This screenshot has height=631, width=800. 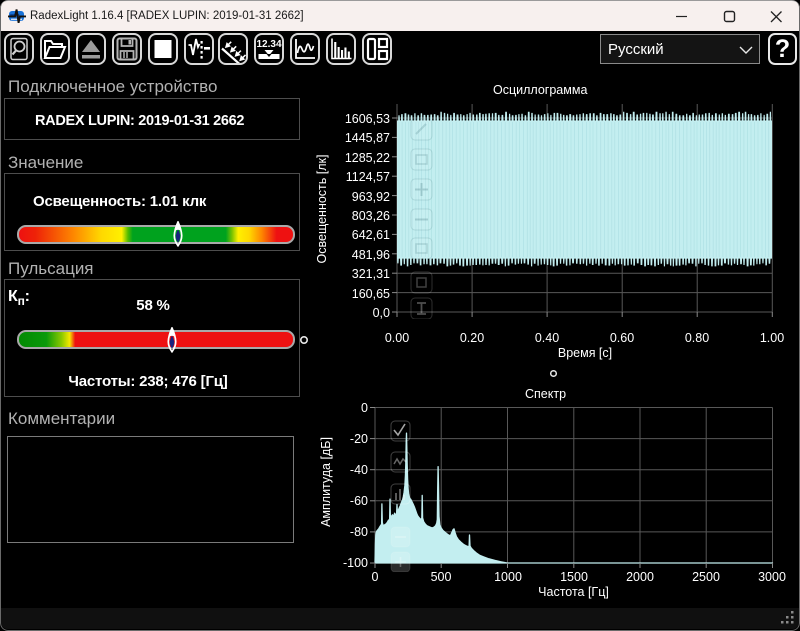 What do you see at coordinates (268, 44) in the screenshot?
I see `svg-text: 12.34` at bounding box center [268, 44].